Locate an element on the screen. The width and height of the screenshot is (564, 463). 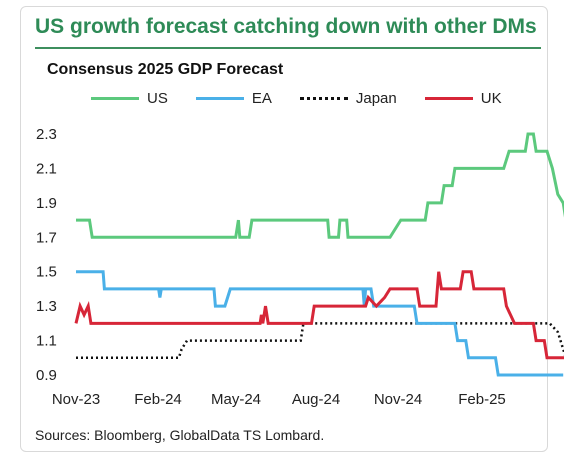
x-tick-label: Nov-24 is located at coordinates (398, 399).